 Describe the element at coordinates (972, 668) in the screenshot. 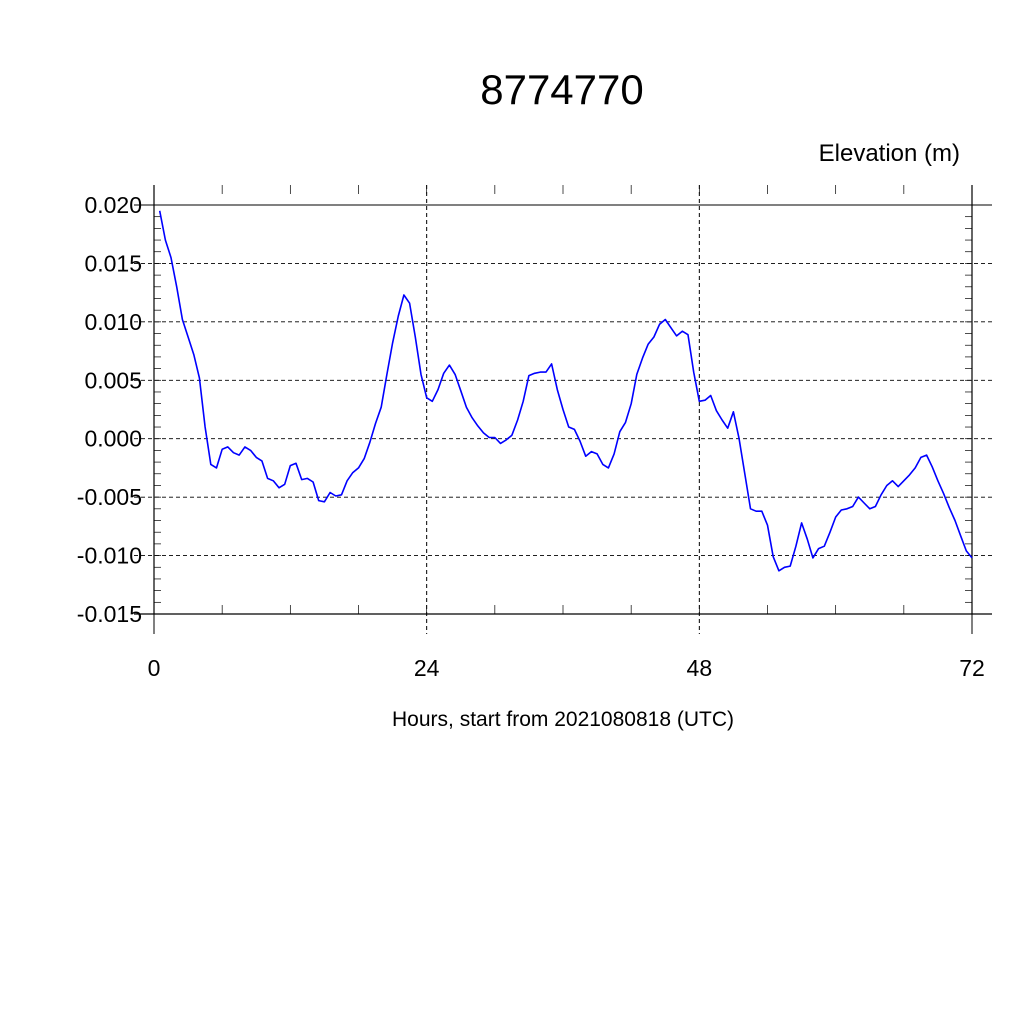

I see `x-tick-label: 72` at that location.